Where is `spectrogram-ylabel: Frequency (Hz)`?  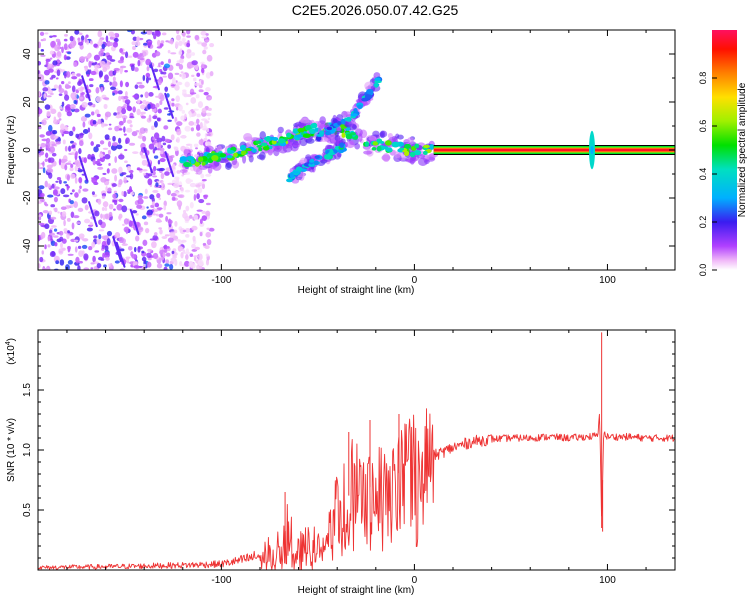
spectrogram-ylabel: Frequency (Hz) is located at coordinates (11, 150).